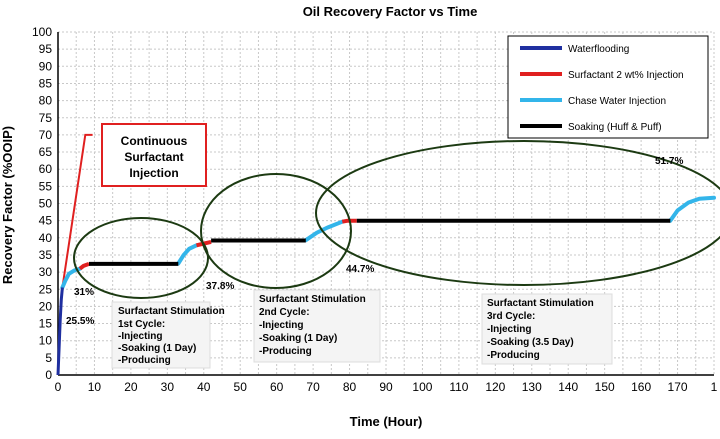 This screenshot has height=439, width=720. What do you see at coordinates (46, 83) in the screenshot?
I see `y-tick-label: 85` at bounding box center [46, 83].